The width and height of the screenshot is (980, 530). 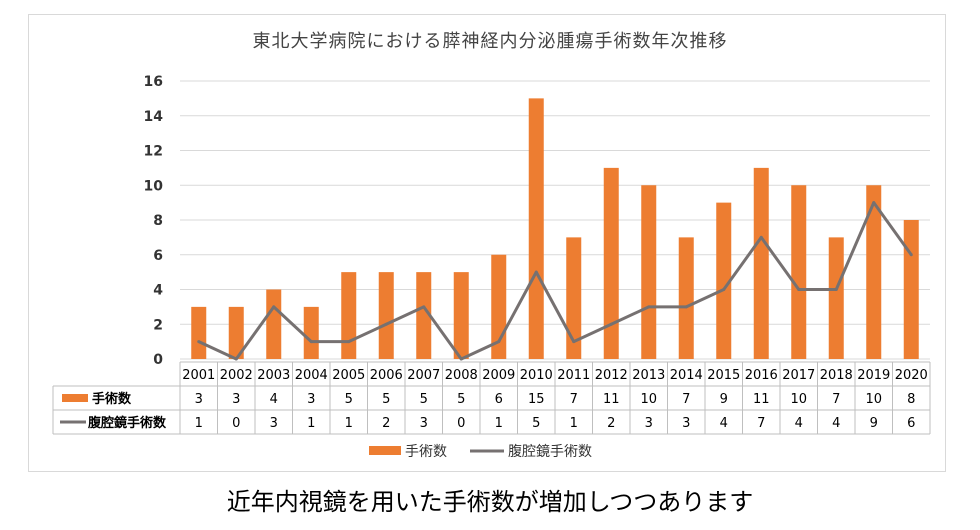 I want to click on y-tick-label: 8, so click(x=158, y=221).